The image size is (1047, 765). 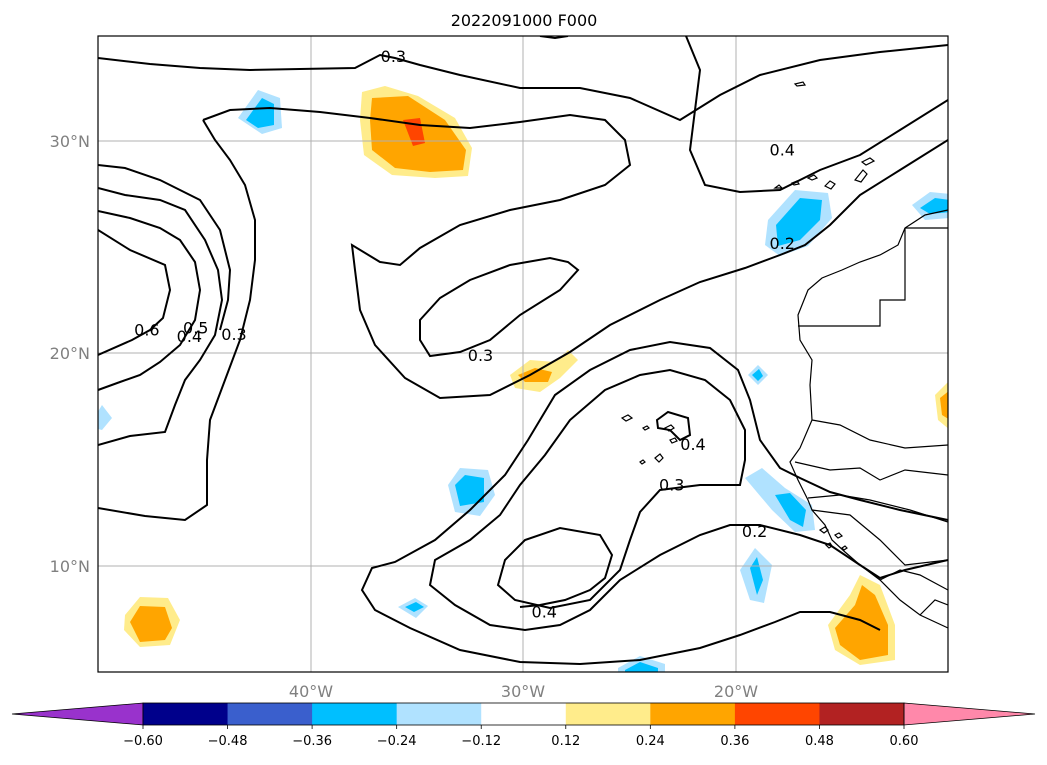 I want to click on contour-0.3-north, so click(x=523, y=83).